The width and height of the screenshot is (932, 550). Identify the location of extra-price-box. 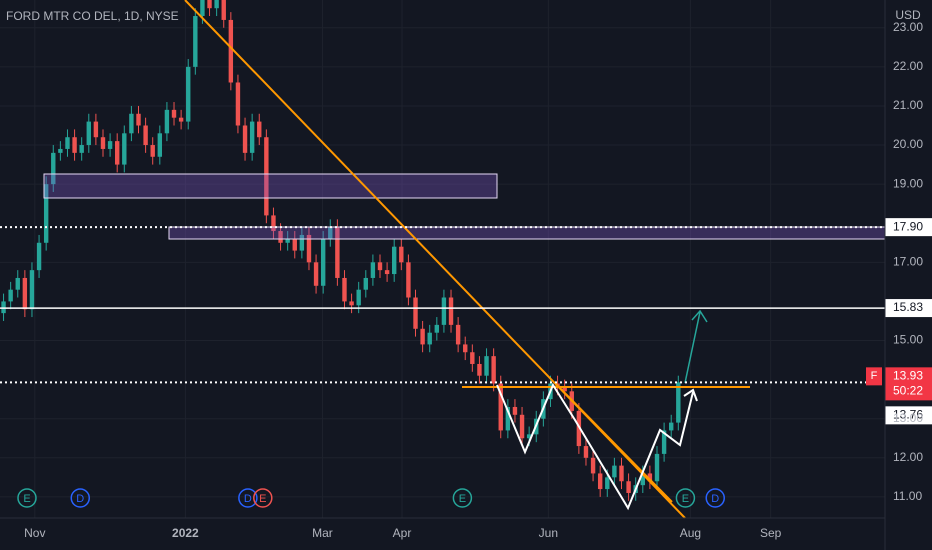
(908, 415).